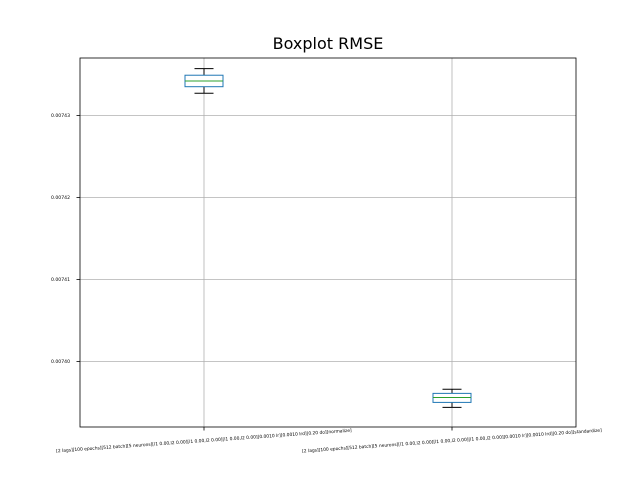  What do you see at coordinates (60, 116) in the screenshot?
I see `y-tick-label: 0.00743` at bounding box center [60, 116].